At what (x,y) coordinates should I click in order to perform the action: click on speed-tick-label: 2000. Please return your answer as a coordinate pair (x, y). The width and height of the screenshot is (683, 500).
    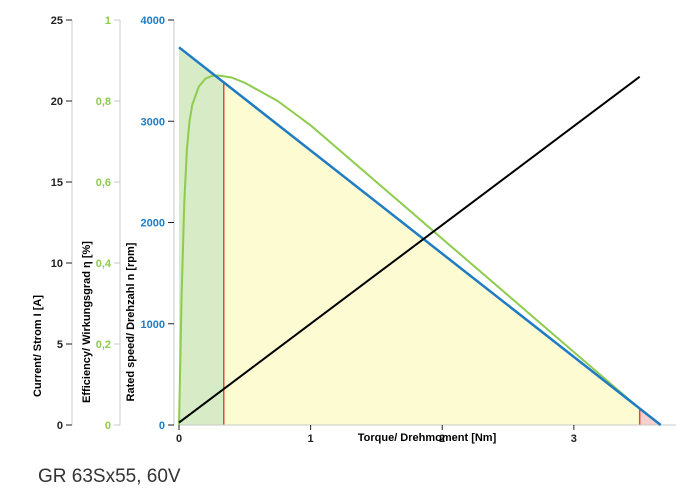
    Looking at the image, I should click on (153, 224).